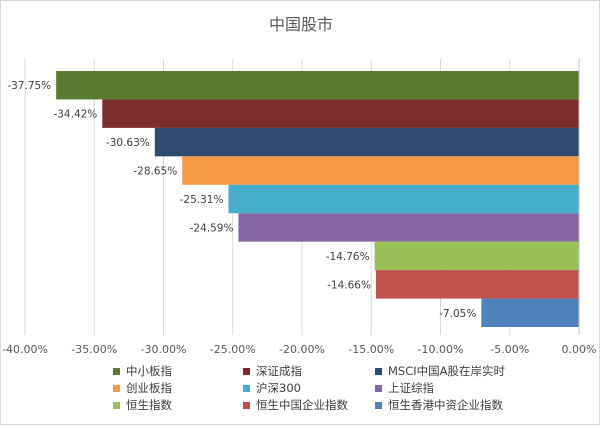 This screenshot has height=426, width=600. I want to click on legend-item: 深证成指, so click(272, 371).